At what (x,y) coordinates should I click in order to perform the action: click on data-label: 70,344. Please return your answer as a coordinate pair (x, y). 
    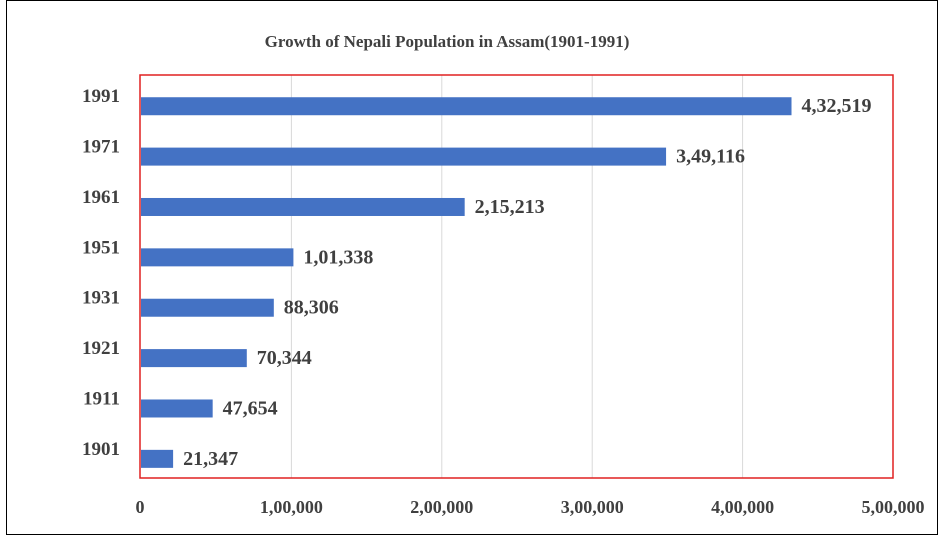
    Looking at the image, I should click on (284, 358).